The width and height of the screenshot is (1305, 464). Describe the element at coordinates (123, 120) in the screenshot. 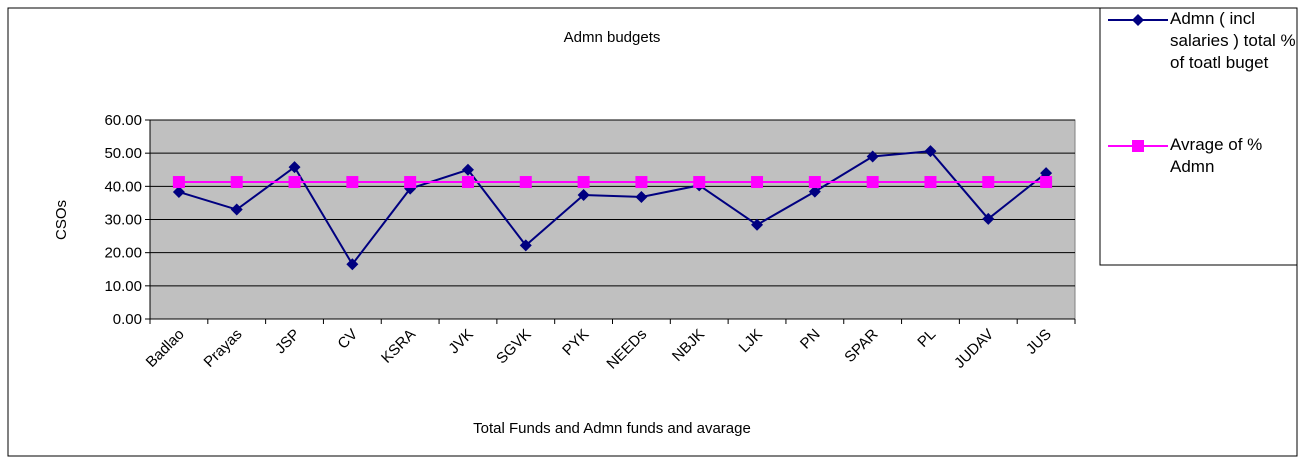

I see `y-tick-label: 60.00` at that location.